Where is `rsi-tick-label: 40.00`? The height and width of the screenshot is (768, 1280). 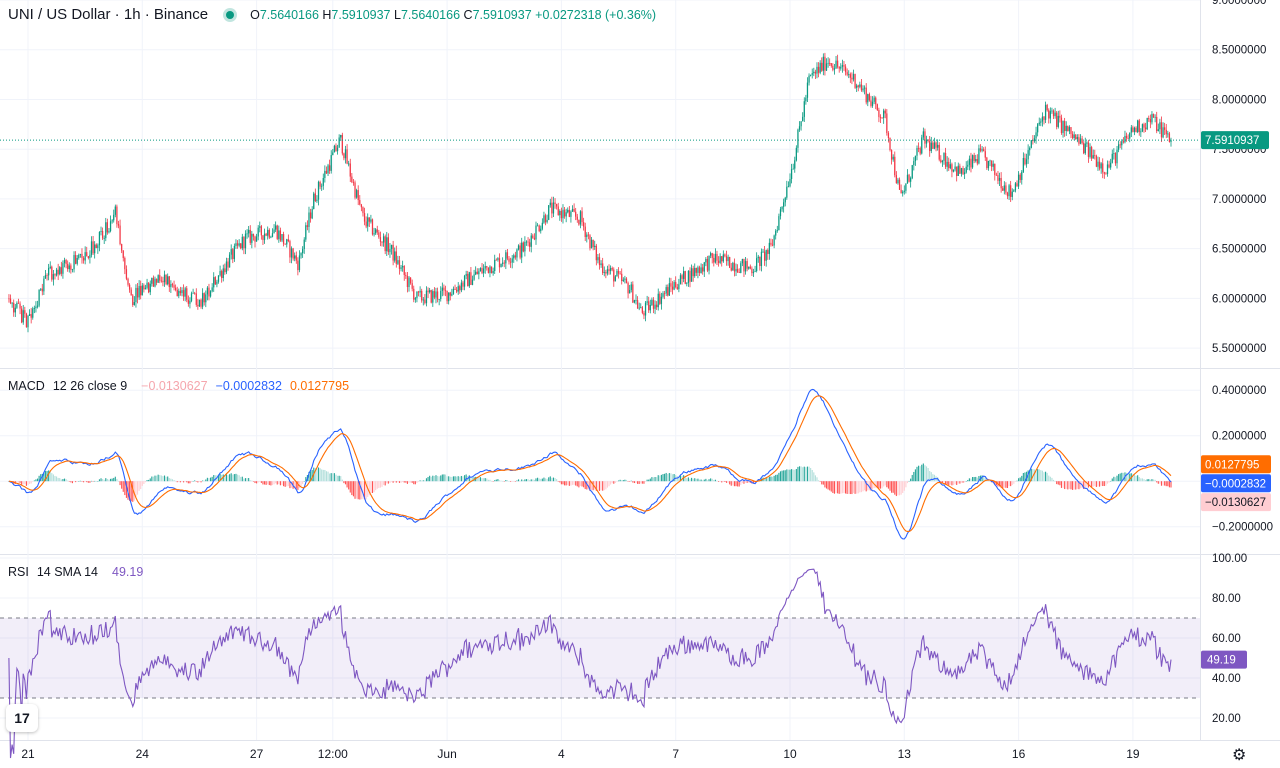
rsi-tick-label: 40.00 is located at coordinates (1226, 679).